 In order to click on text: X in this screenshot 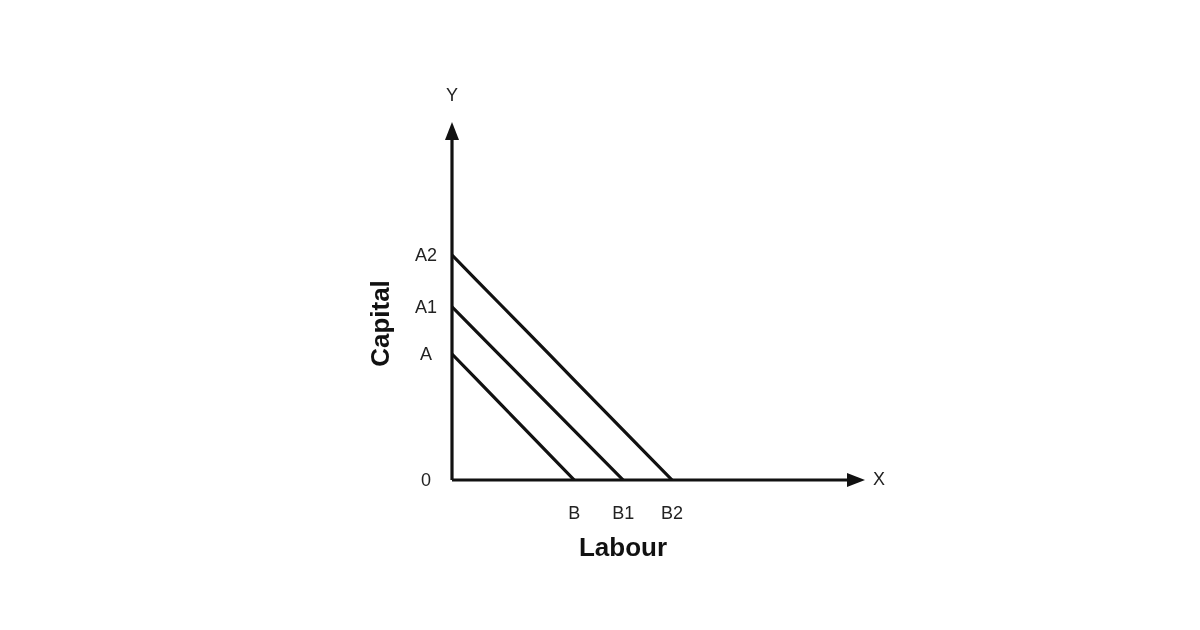, I will do `click(879, 479)`.